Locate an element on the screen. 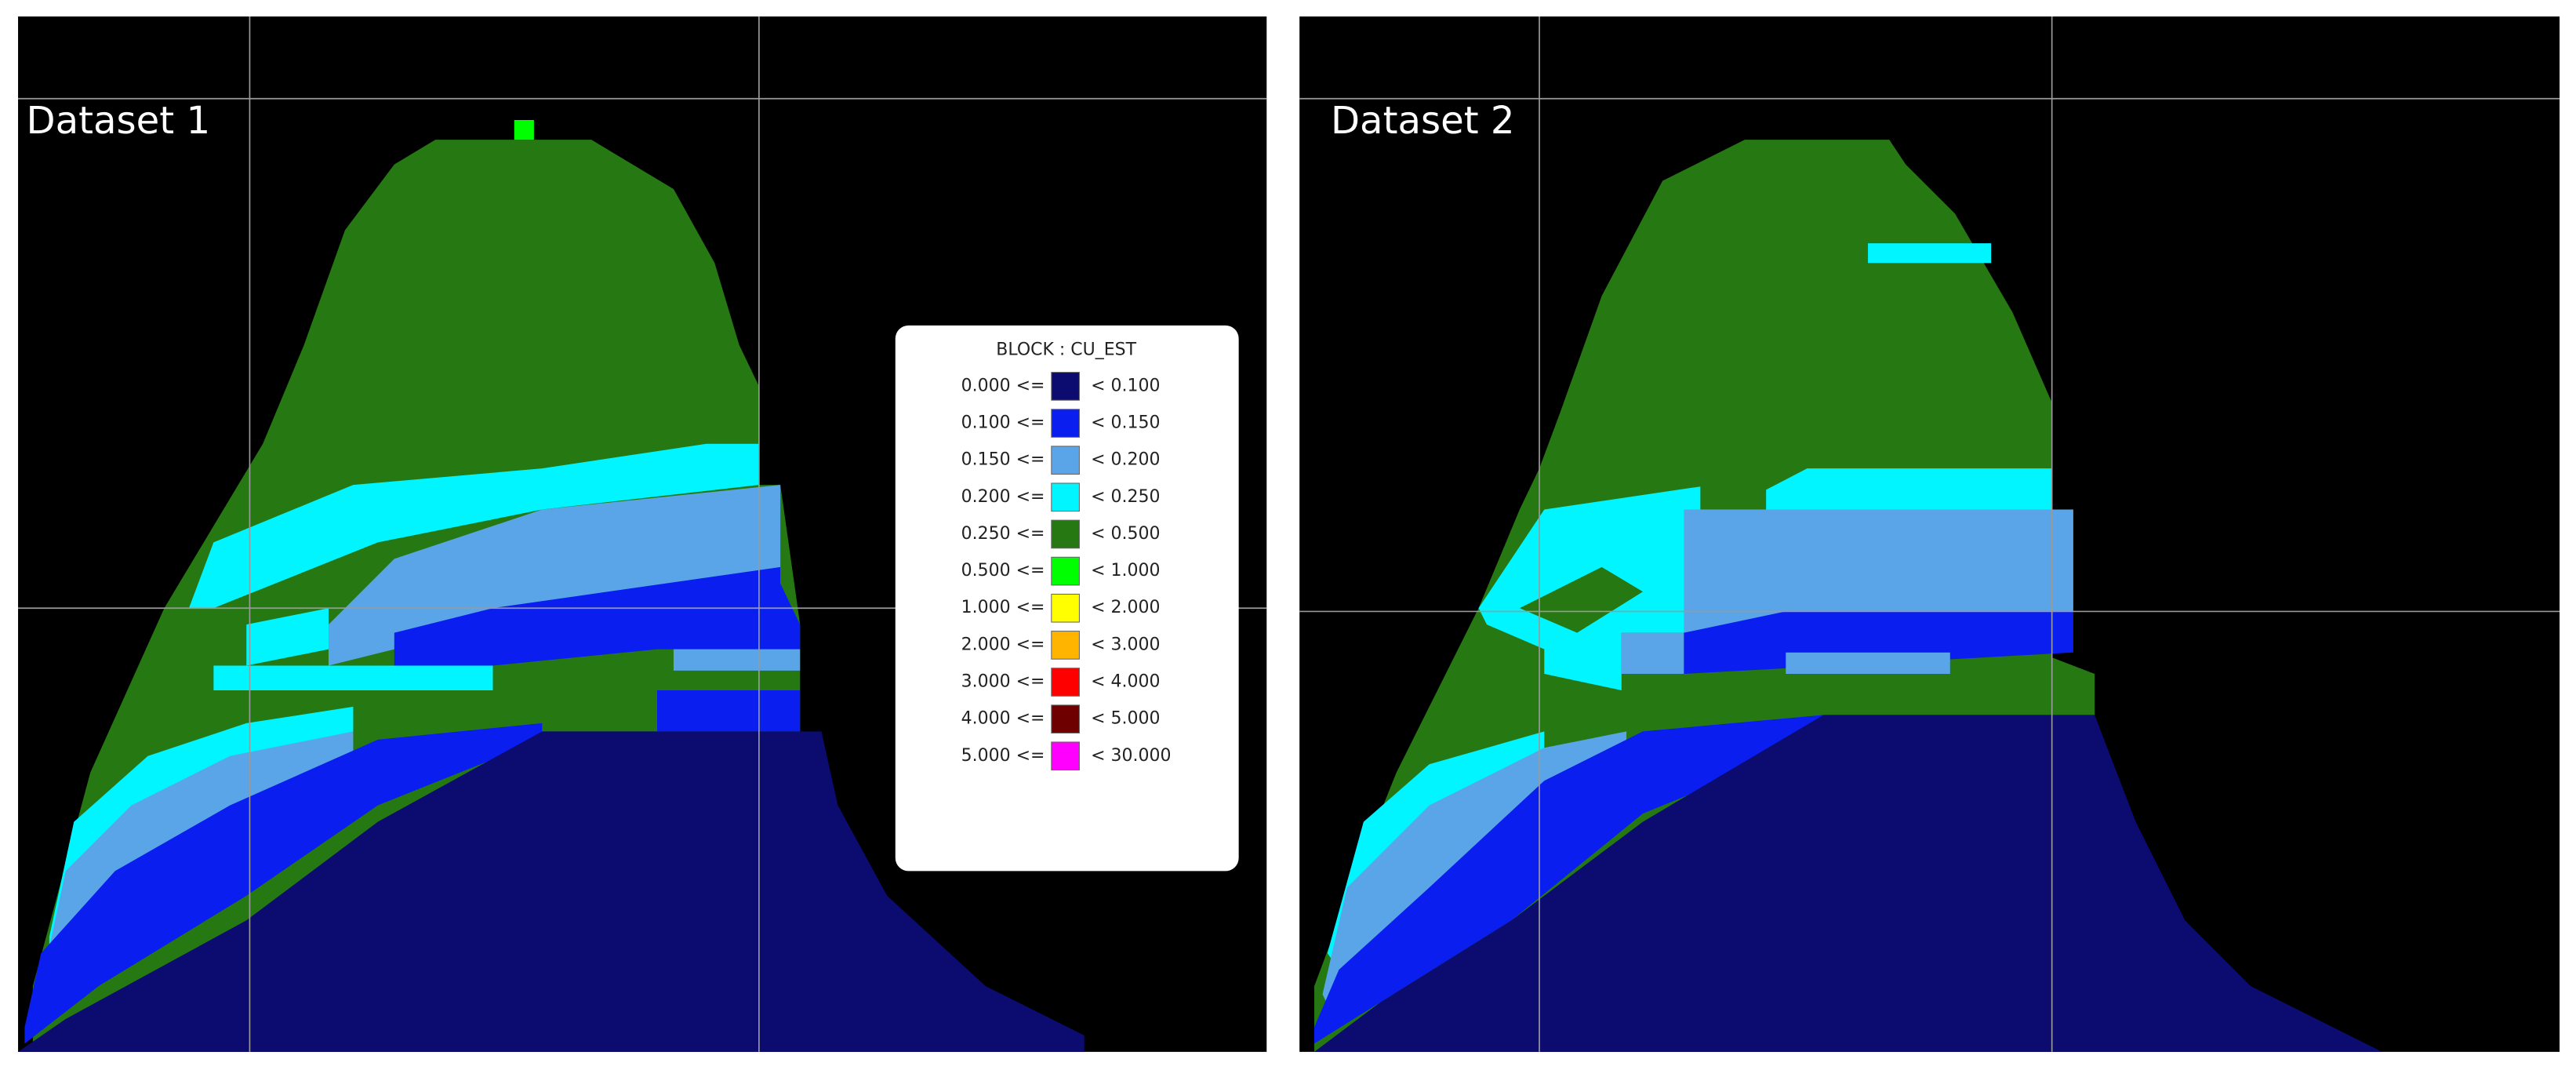 The image size is (2576, 1070). legend-from: 0.100 <= is located at coordinates (1003, 423).